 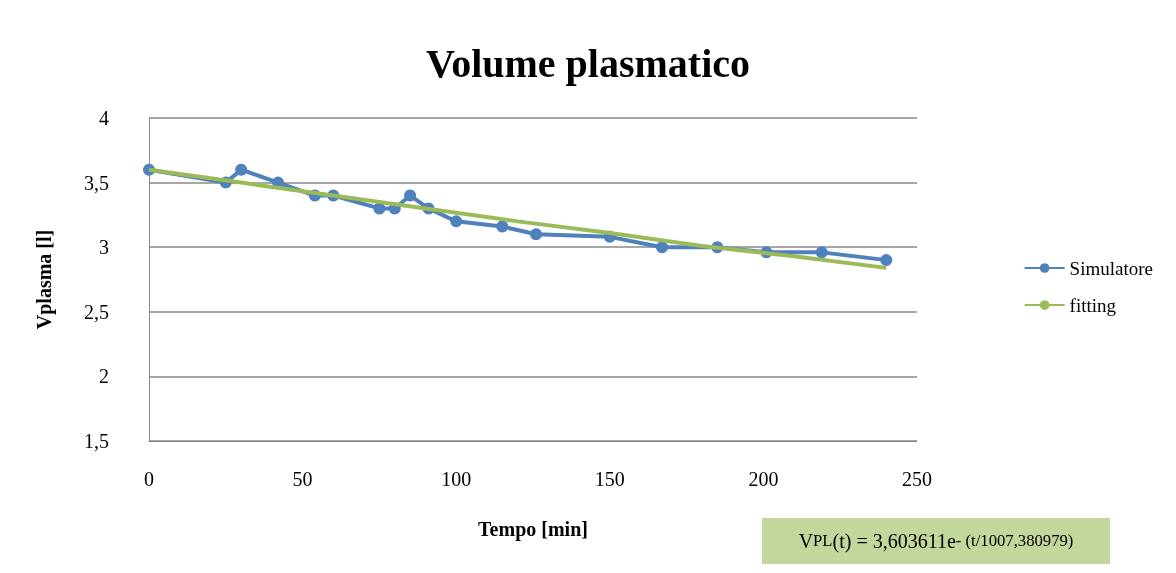 I want to click on y-tick-label: 4, so click(x=104, y=118).